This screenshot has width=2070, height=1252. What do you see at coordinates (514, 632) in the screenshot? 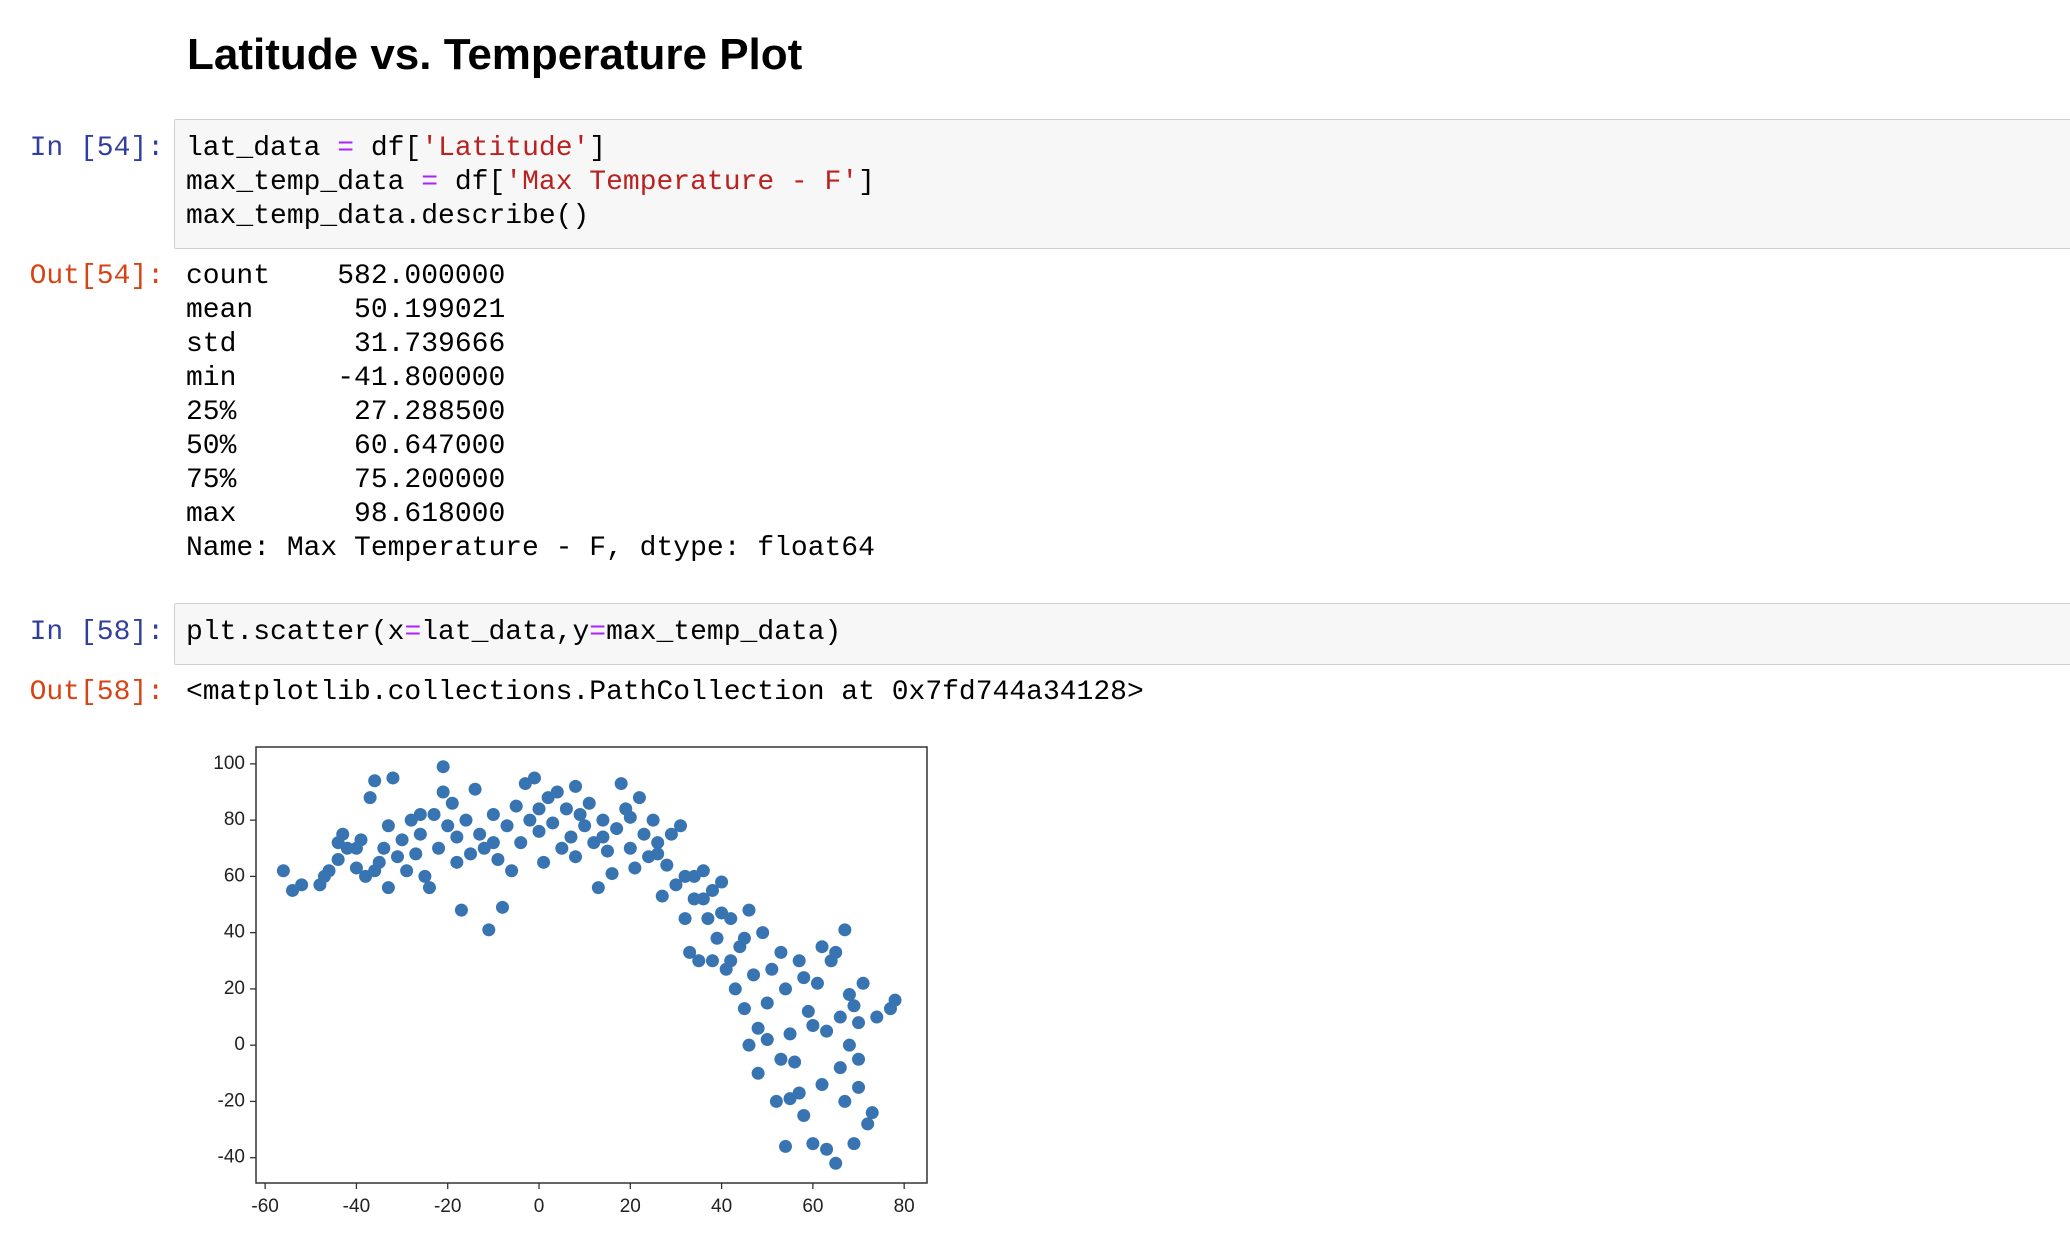
I see `code-line: plt.scatter(x=lat_data,y=max_temp_data)` at bounding box center [514, 632].